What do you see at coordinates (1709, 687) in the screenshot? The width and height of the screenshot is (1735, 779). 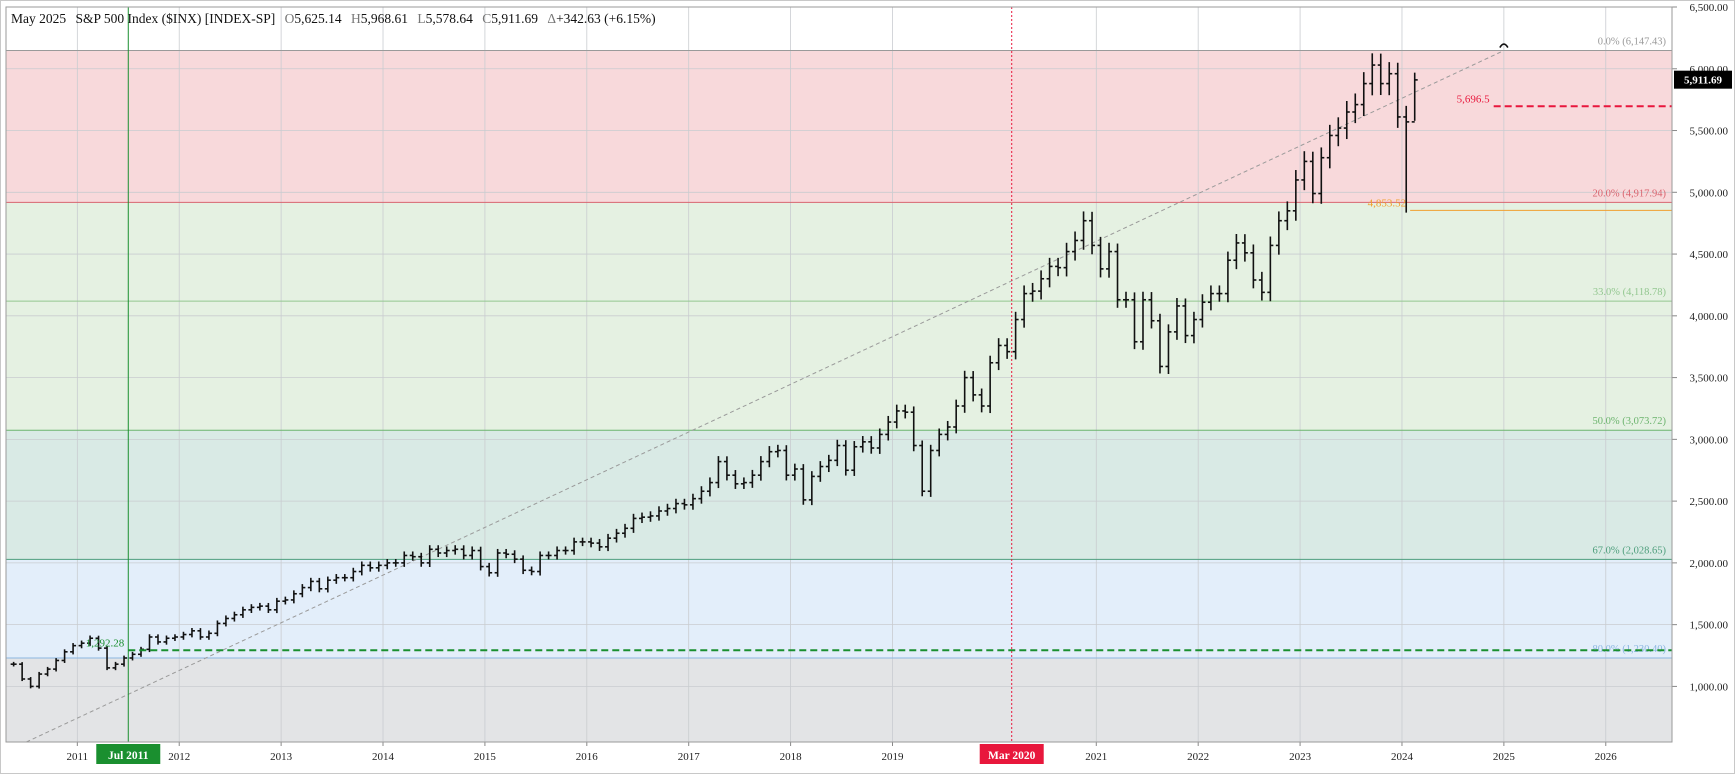 I see `price-tick-label: 1,000.00` at bounding box center [1709, 687].